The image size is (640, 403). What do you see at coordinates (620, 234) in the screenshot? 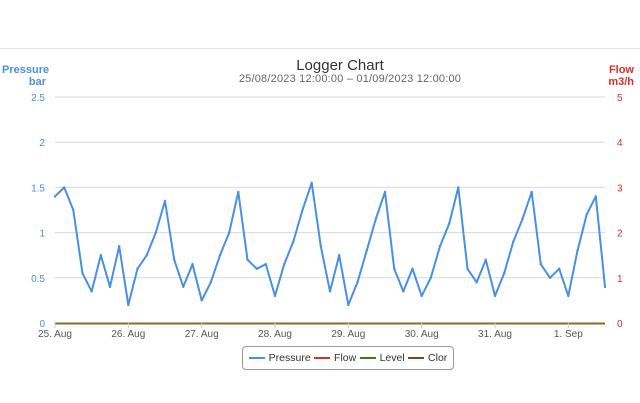
I see `right-tick-label: 2` at bounding box center [620, 234].